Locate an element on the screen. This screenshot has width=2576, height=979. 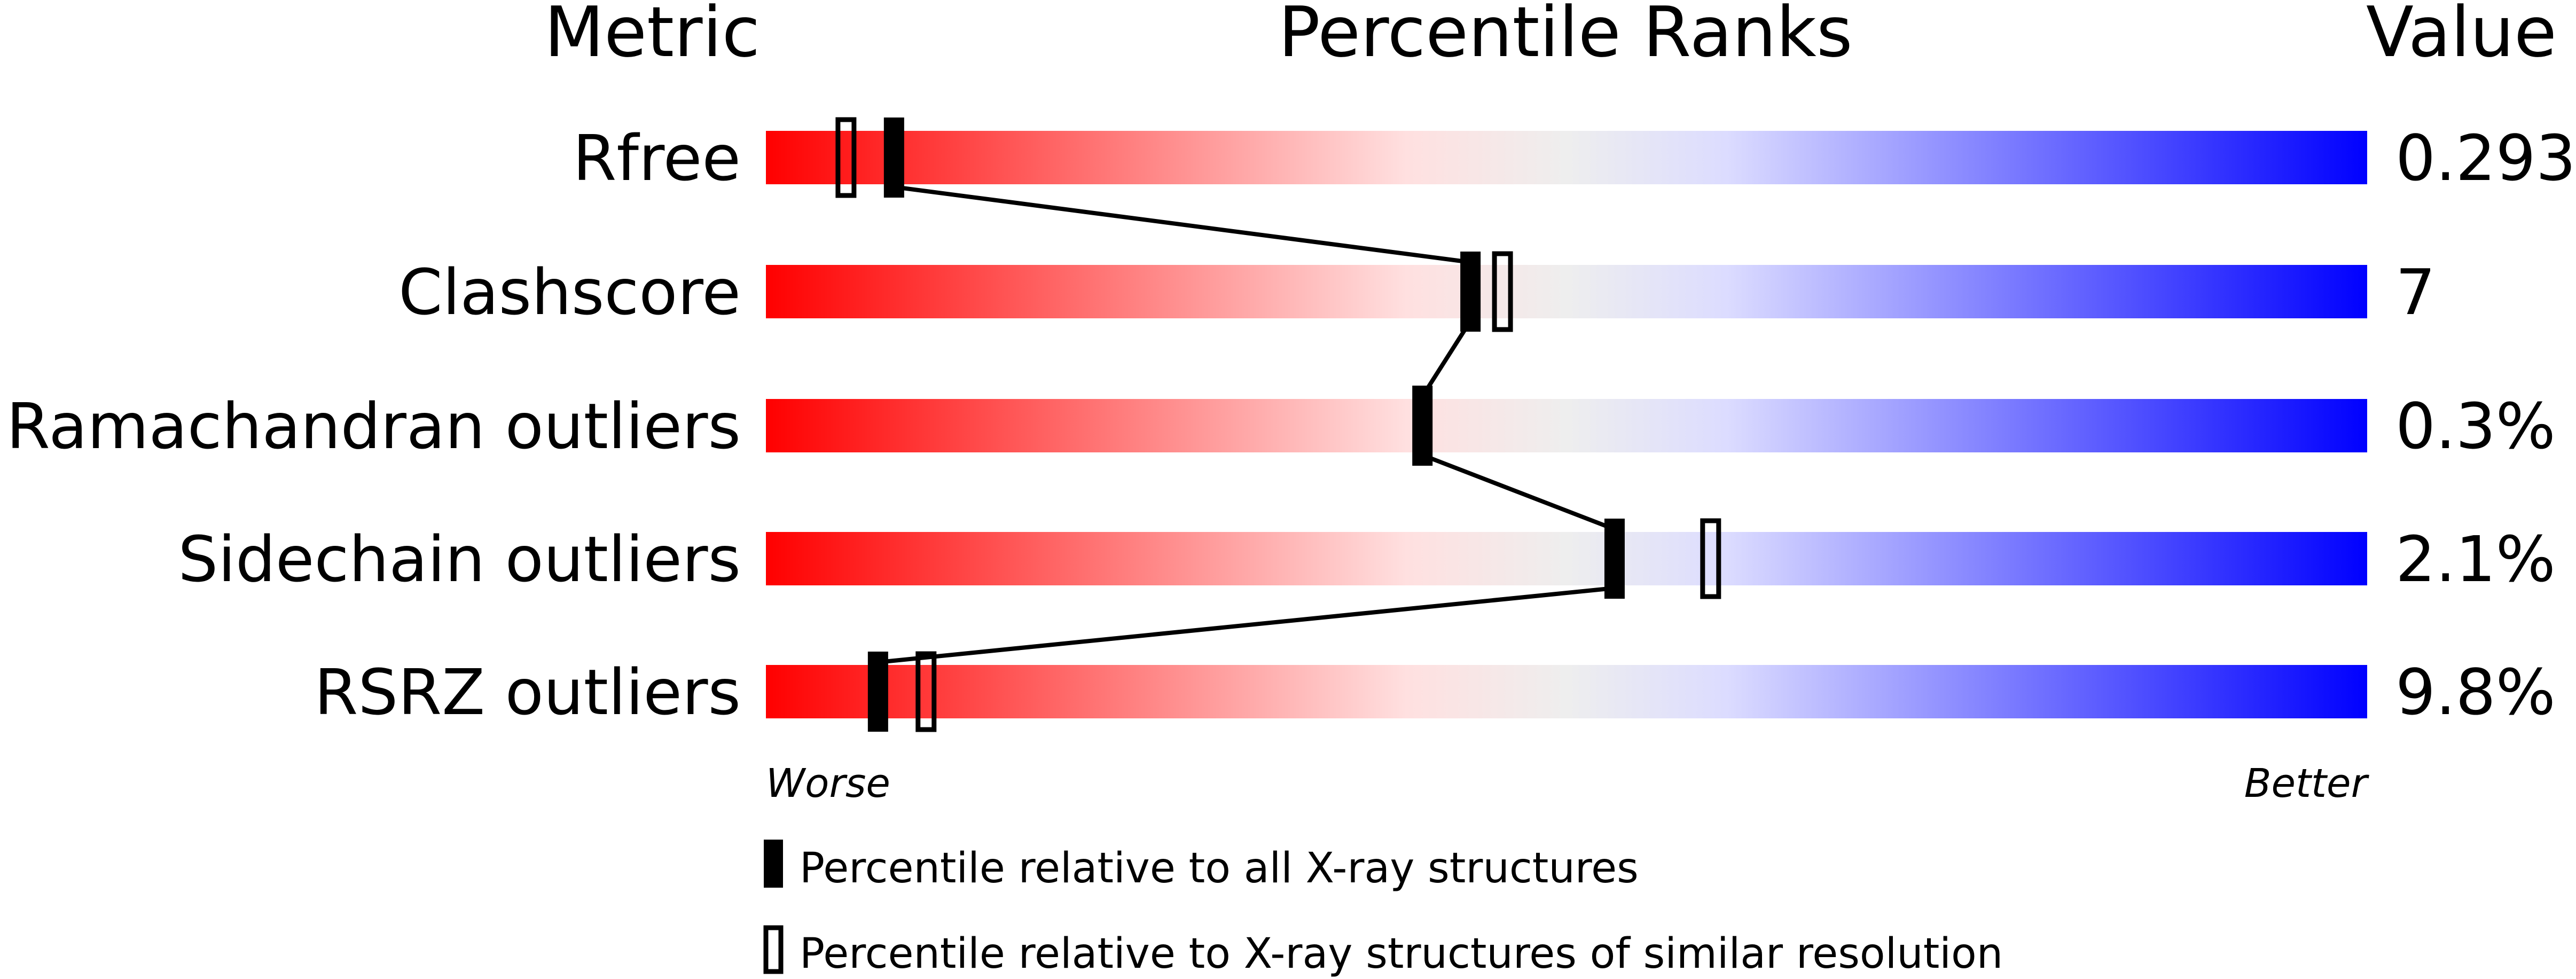
axis-label-worse: Worse is located at coordinates (828, 783).